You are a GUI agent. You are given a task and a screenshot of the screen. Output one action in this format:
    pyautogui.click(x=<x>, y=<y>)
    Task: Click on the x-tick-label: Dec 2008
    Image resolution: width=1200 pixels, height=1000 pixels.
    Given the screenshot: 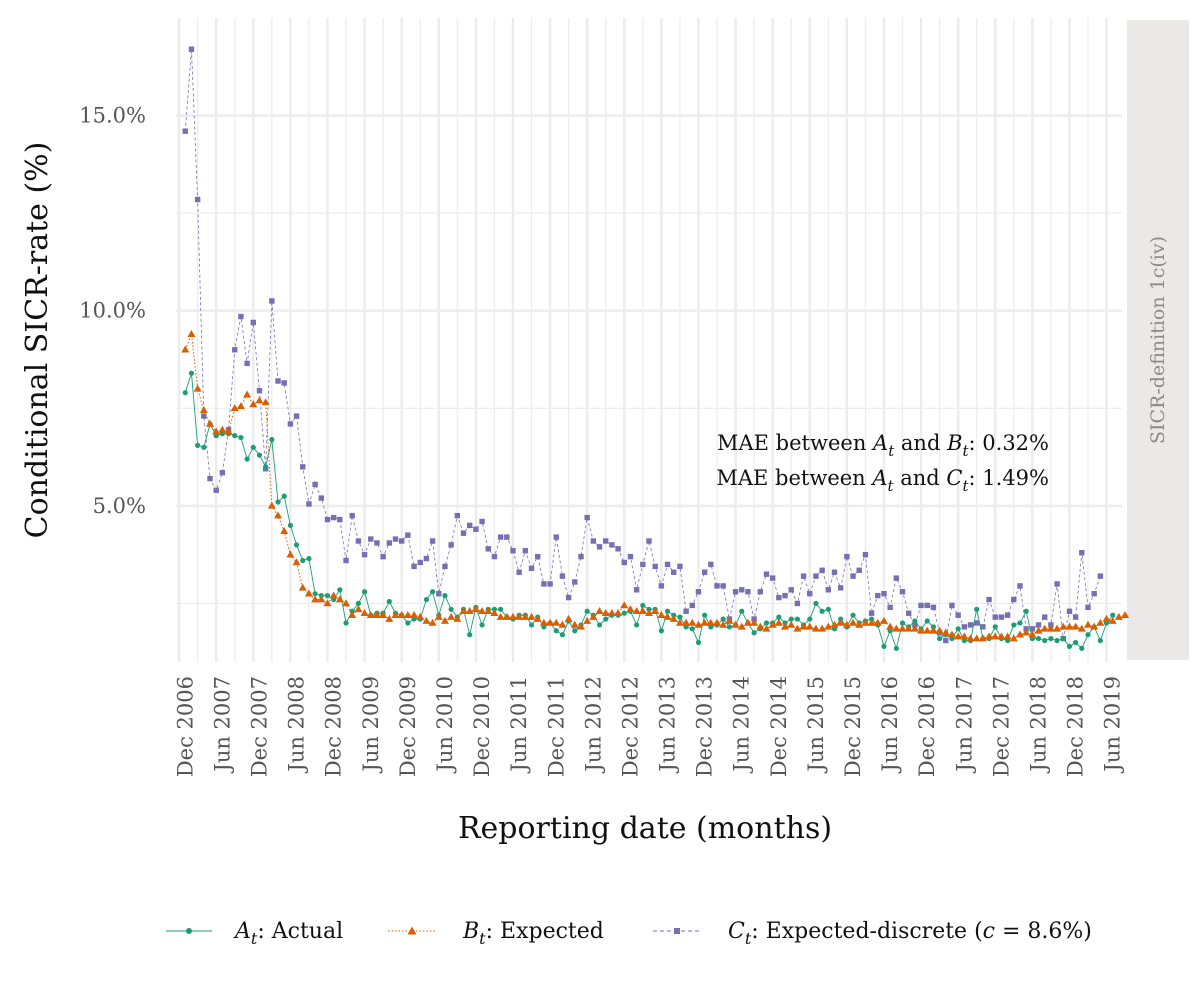 What is the action you would take?
    pyautogui.click(x=334, y=726)
    